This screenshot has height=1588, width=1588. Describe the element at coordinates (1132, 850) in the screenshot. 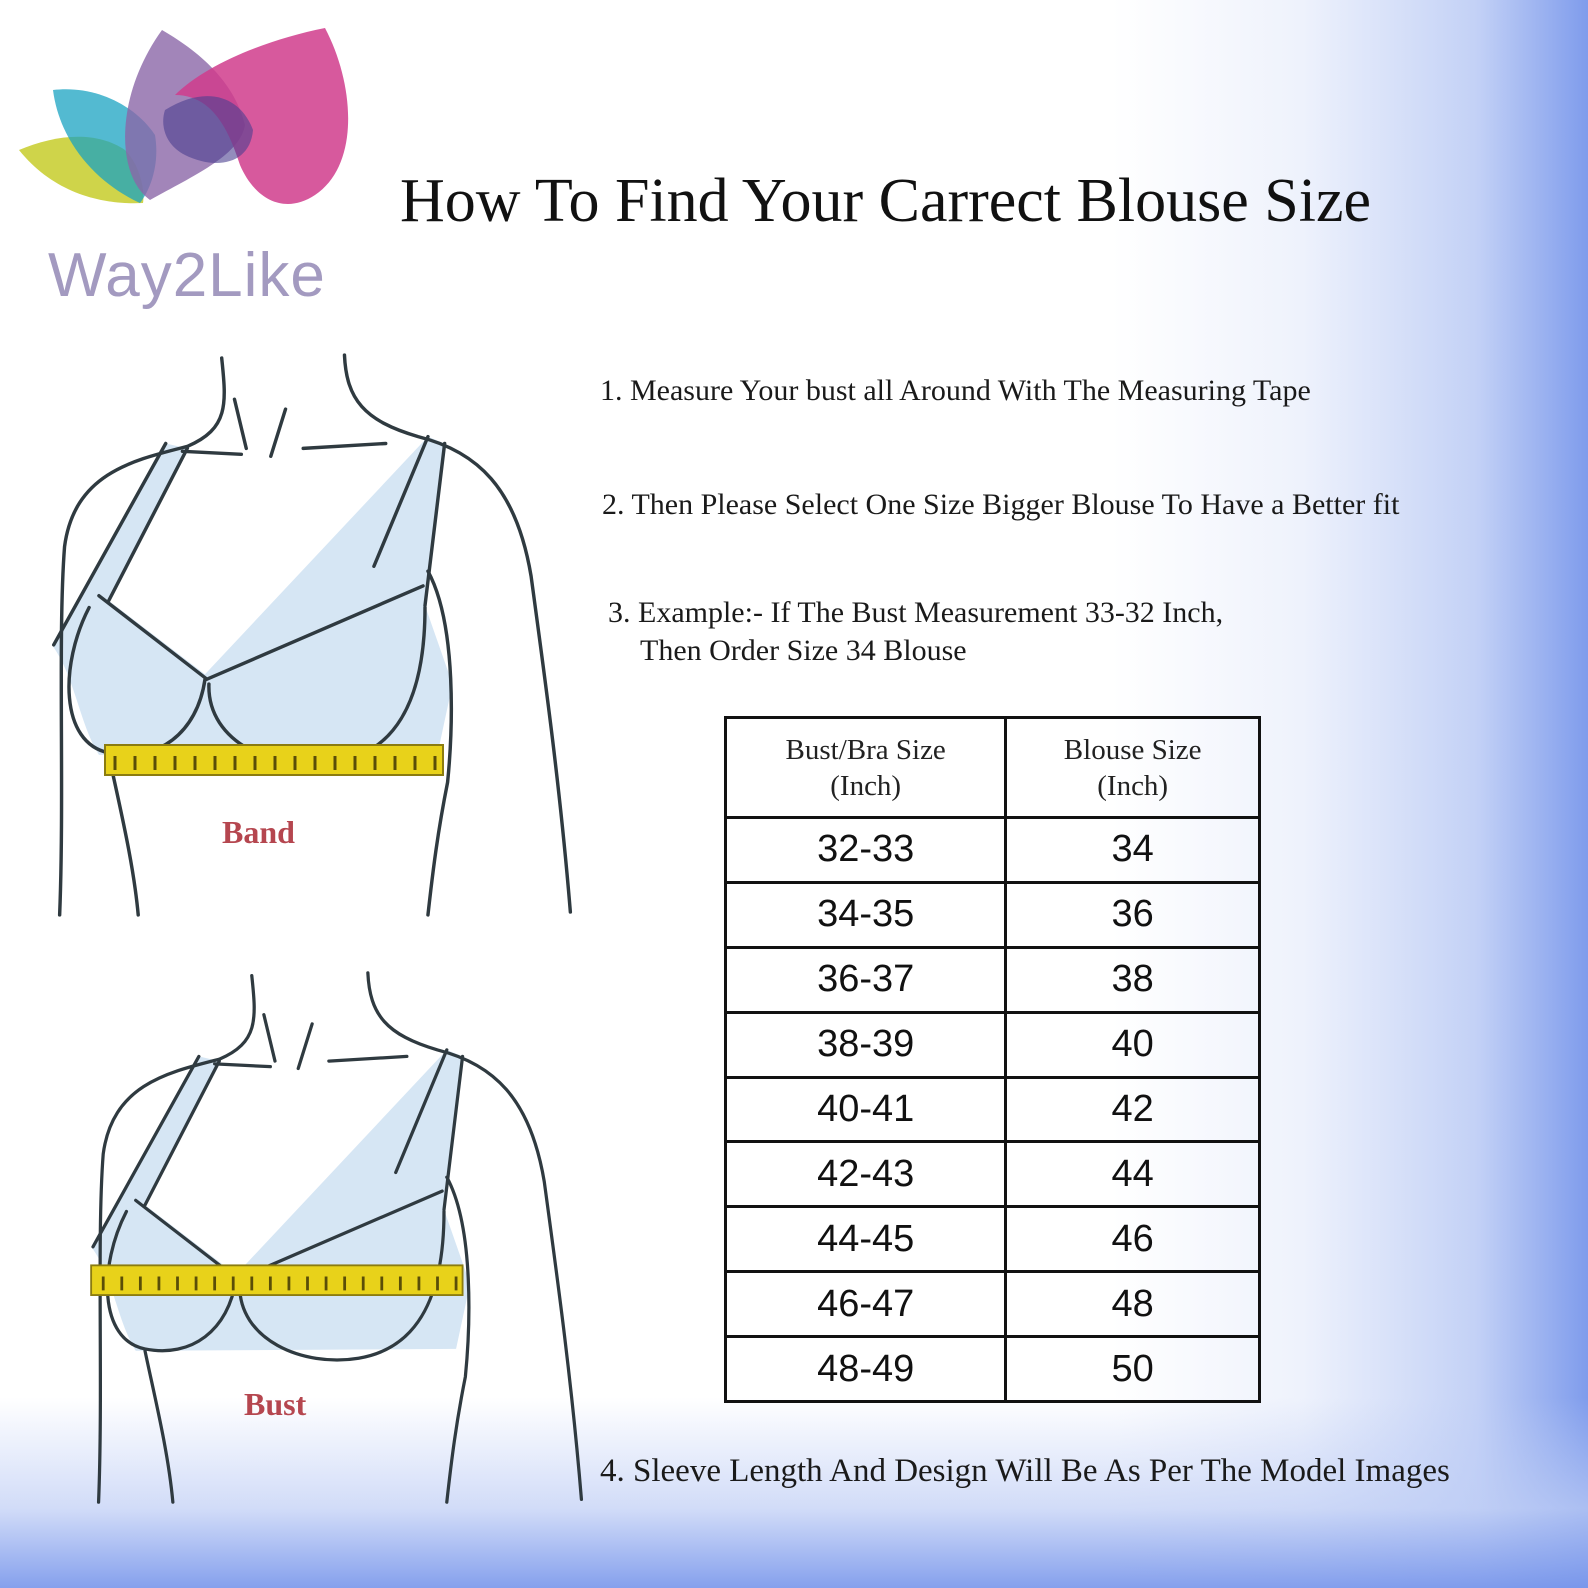

I see `blouse-cell: 34` at that location.